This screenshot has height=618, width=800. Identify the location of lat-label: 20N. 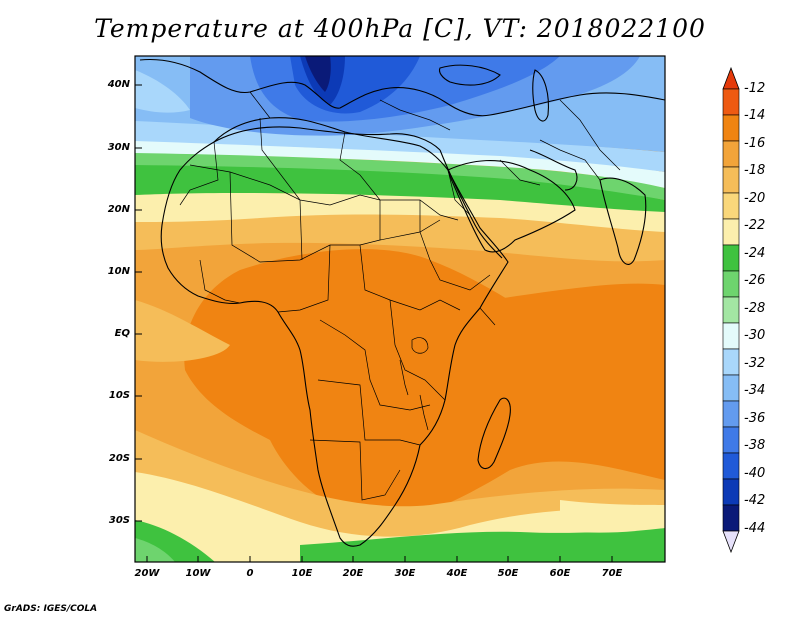
(118, 209).